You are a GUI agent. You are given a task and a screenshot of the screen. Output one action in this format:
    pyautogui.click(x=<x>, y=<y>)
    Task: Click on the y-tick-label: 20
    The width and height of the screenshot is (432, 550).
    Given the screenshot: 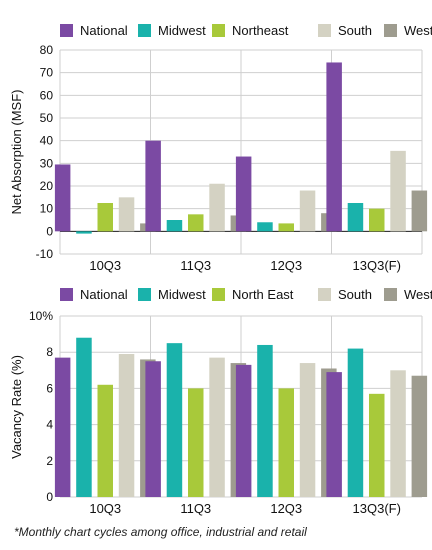 What is the action you would take?
    pyautogui.click(x=47, y=186)
    